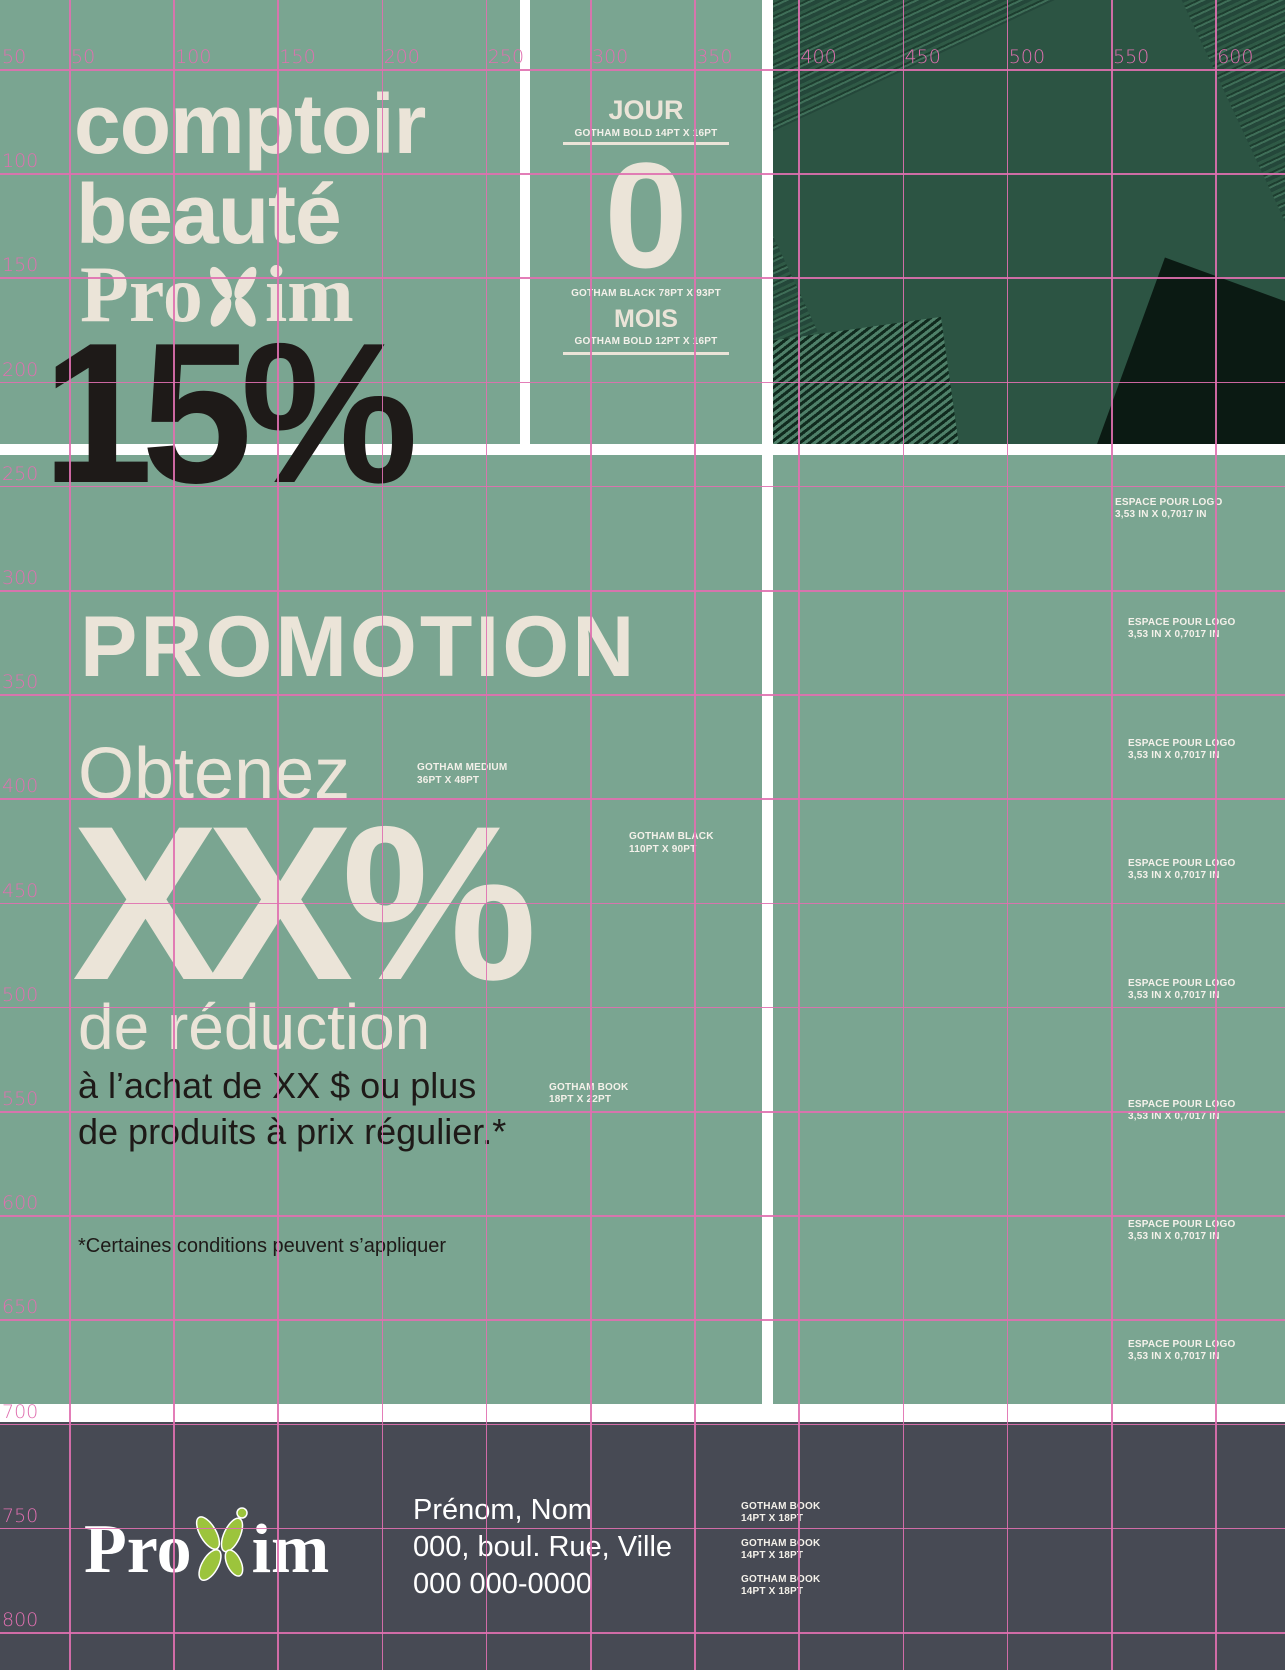 The image size is (1285, 1670). I want to click on contact-name: Prénom, Nom, so click(502, 1510).